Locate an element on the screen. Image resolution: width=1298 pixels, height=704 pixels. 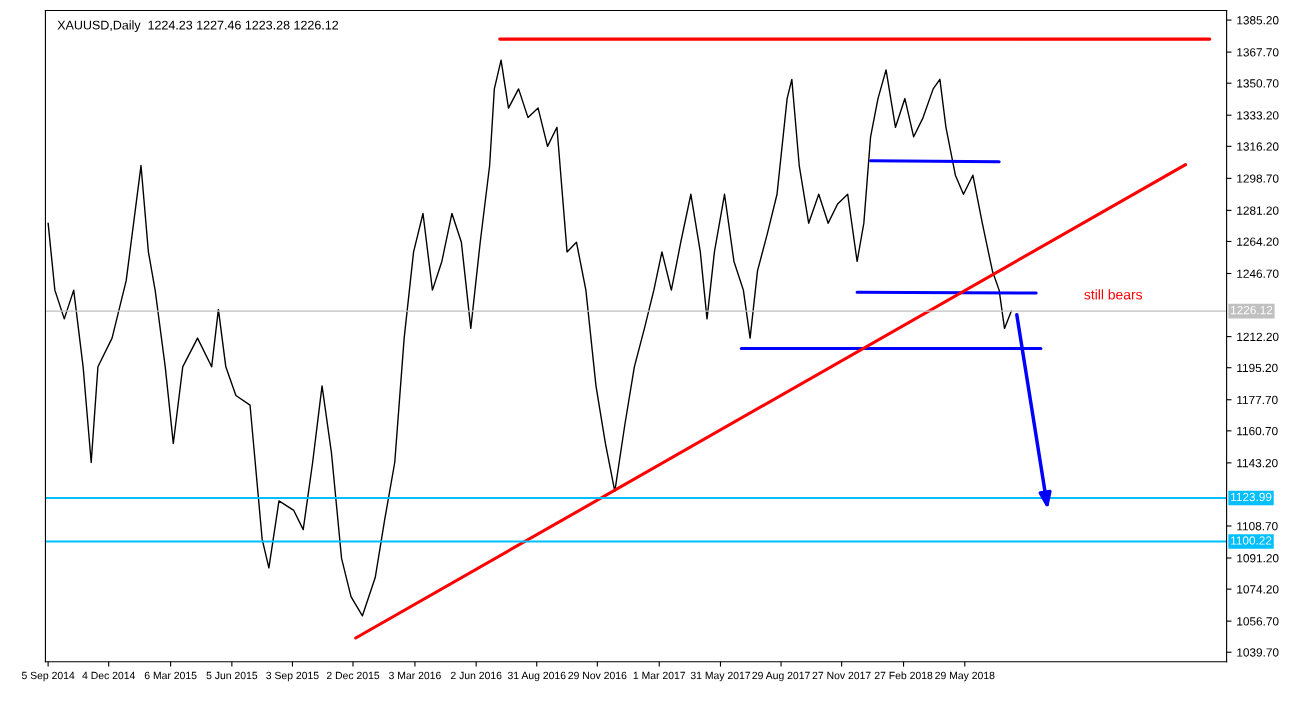
annotation: still bears is located at coordinates (1113, 294).